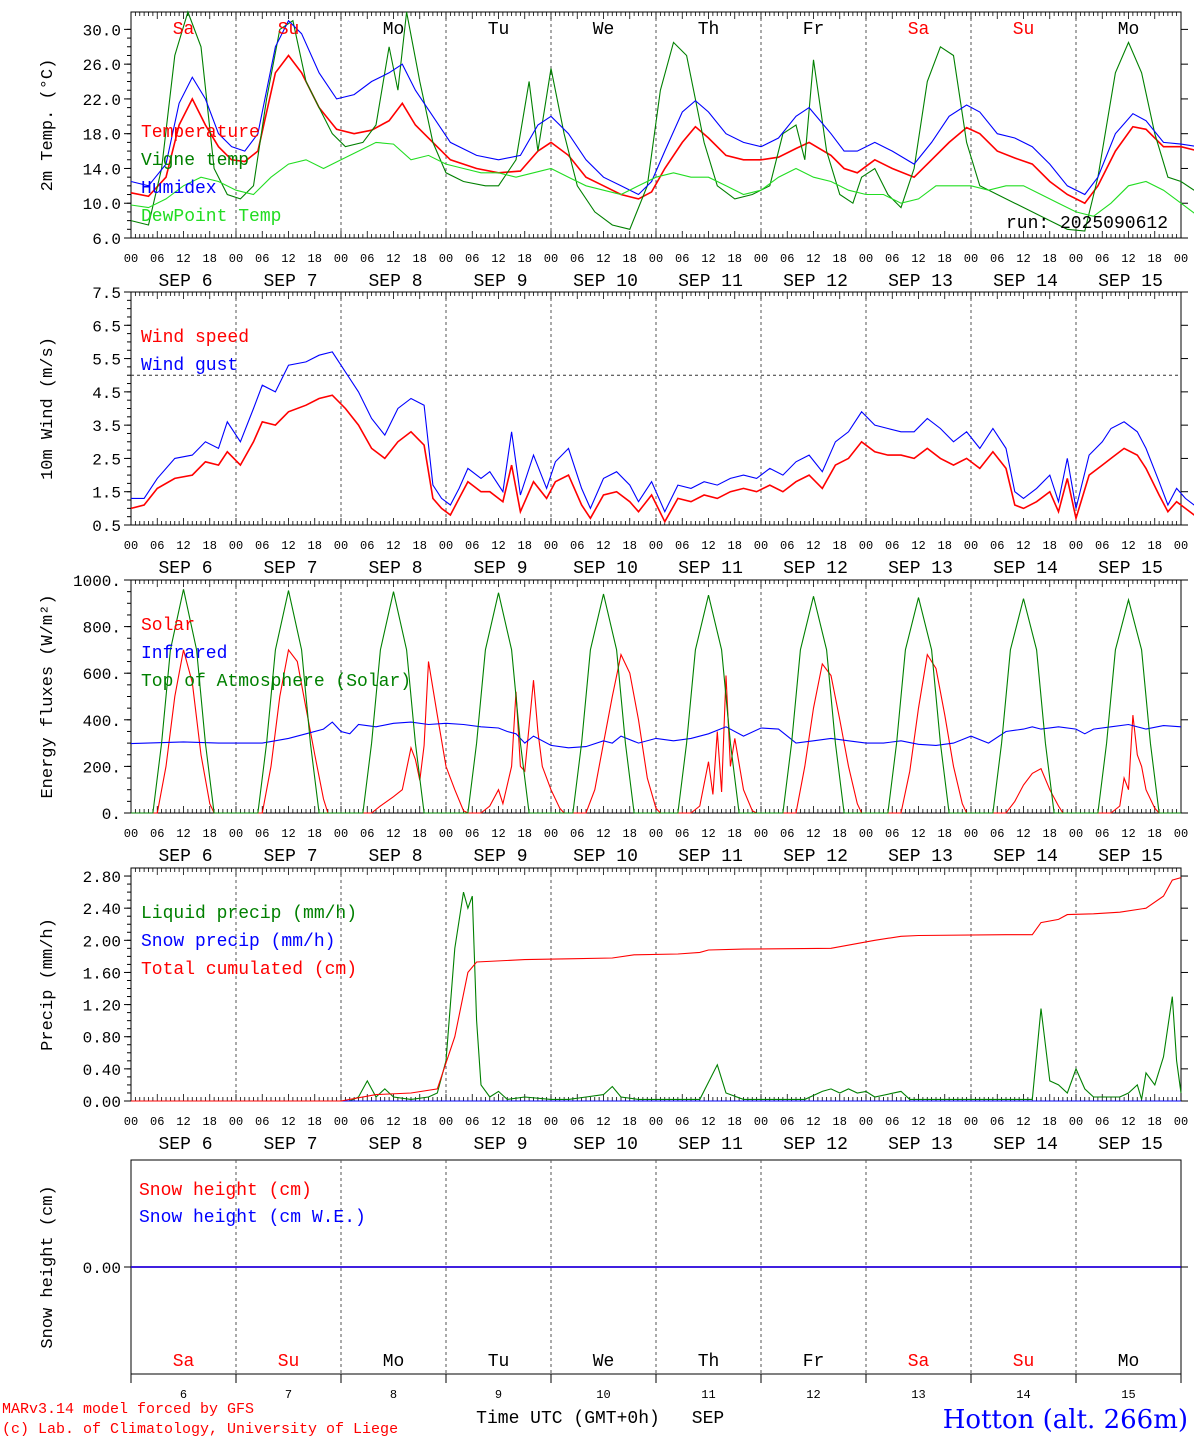 The image size is (1194, 1440). I want to click on y-tick-label: 18.0, so click(102, 136).